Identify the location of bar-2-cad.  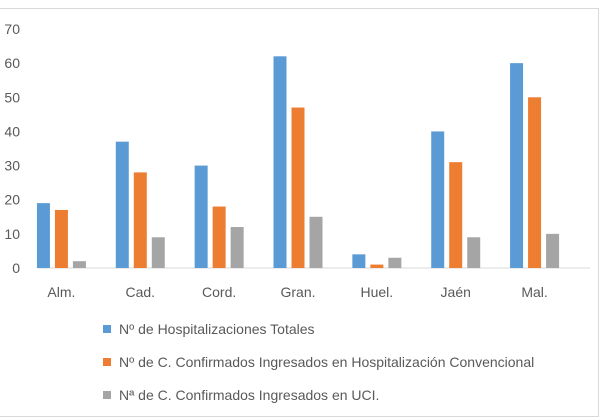
(140, 220).